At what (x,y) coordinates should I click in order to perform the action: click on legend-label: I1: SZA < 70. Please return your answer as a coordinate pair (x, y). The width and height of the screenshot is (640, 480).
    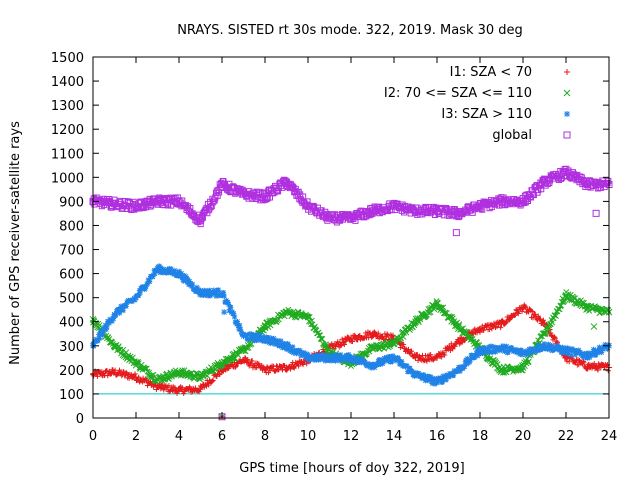
    Looking at the image, I should click on (491, 72).